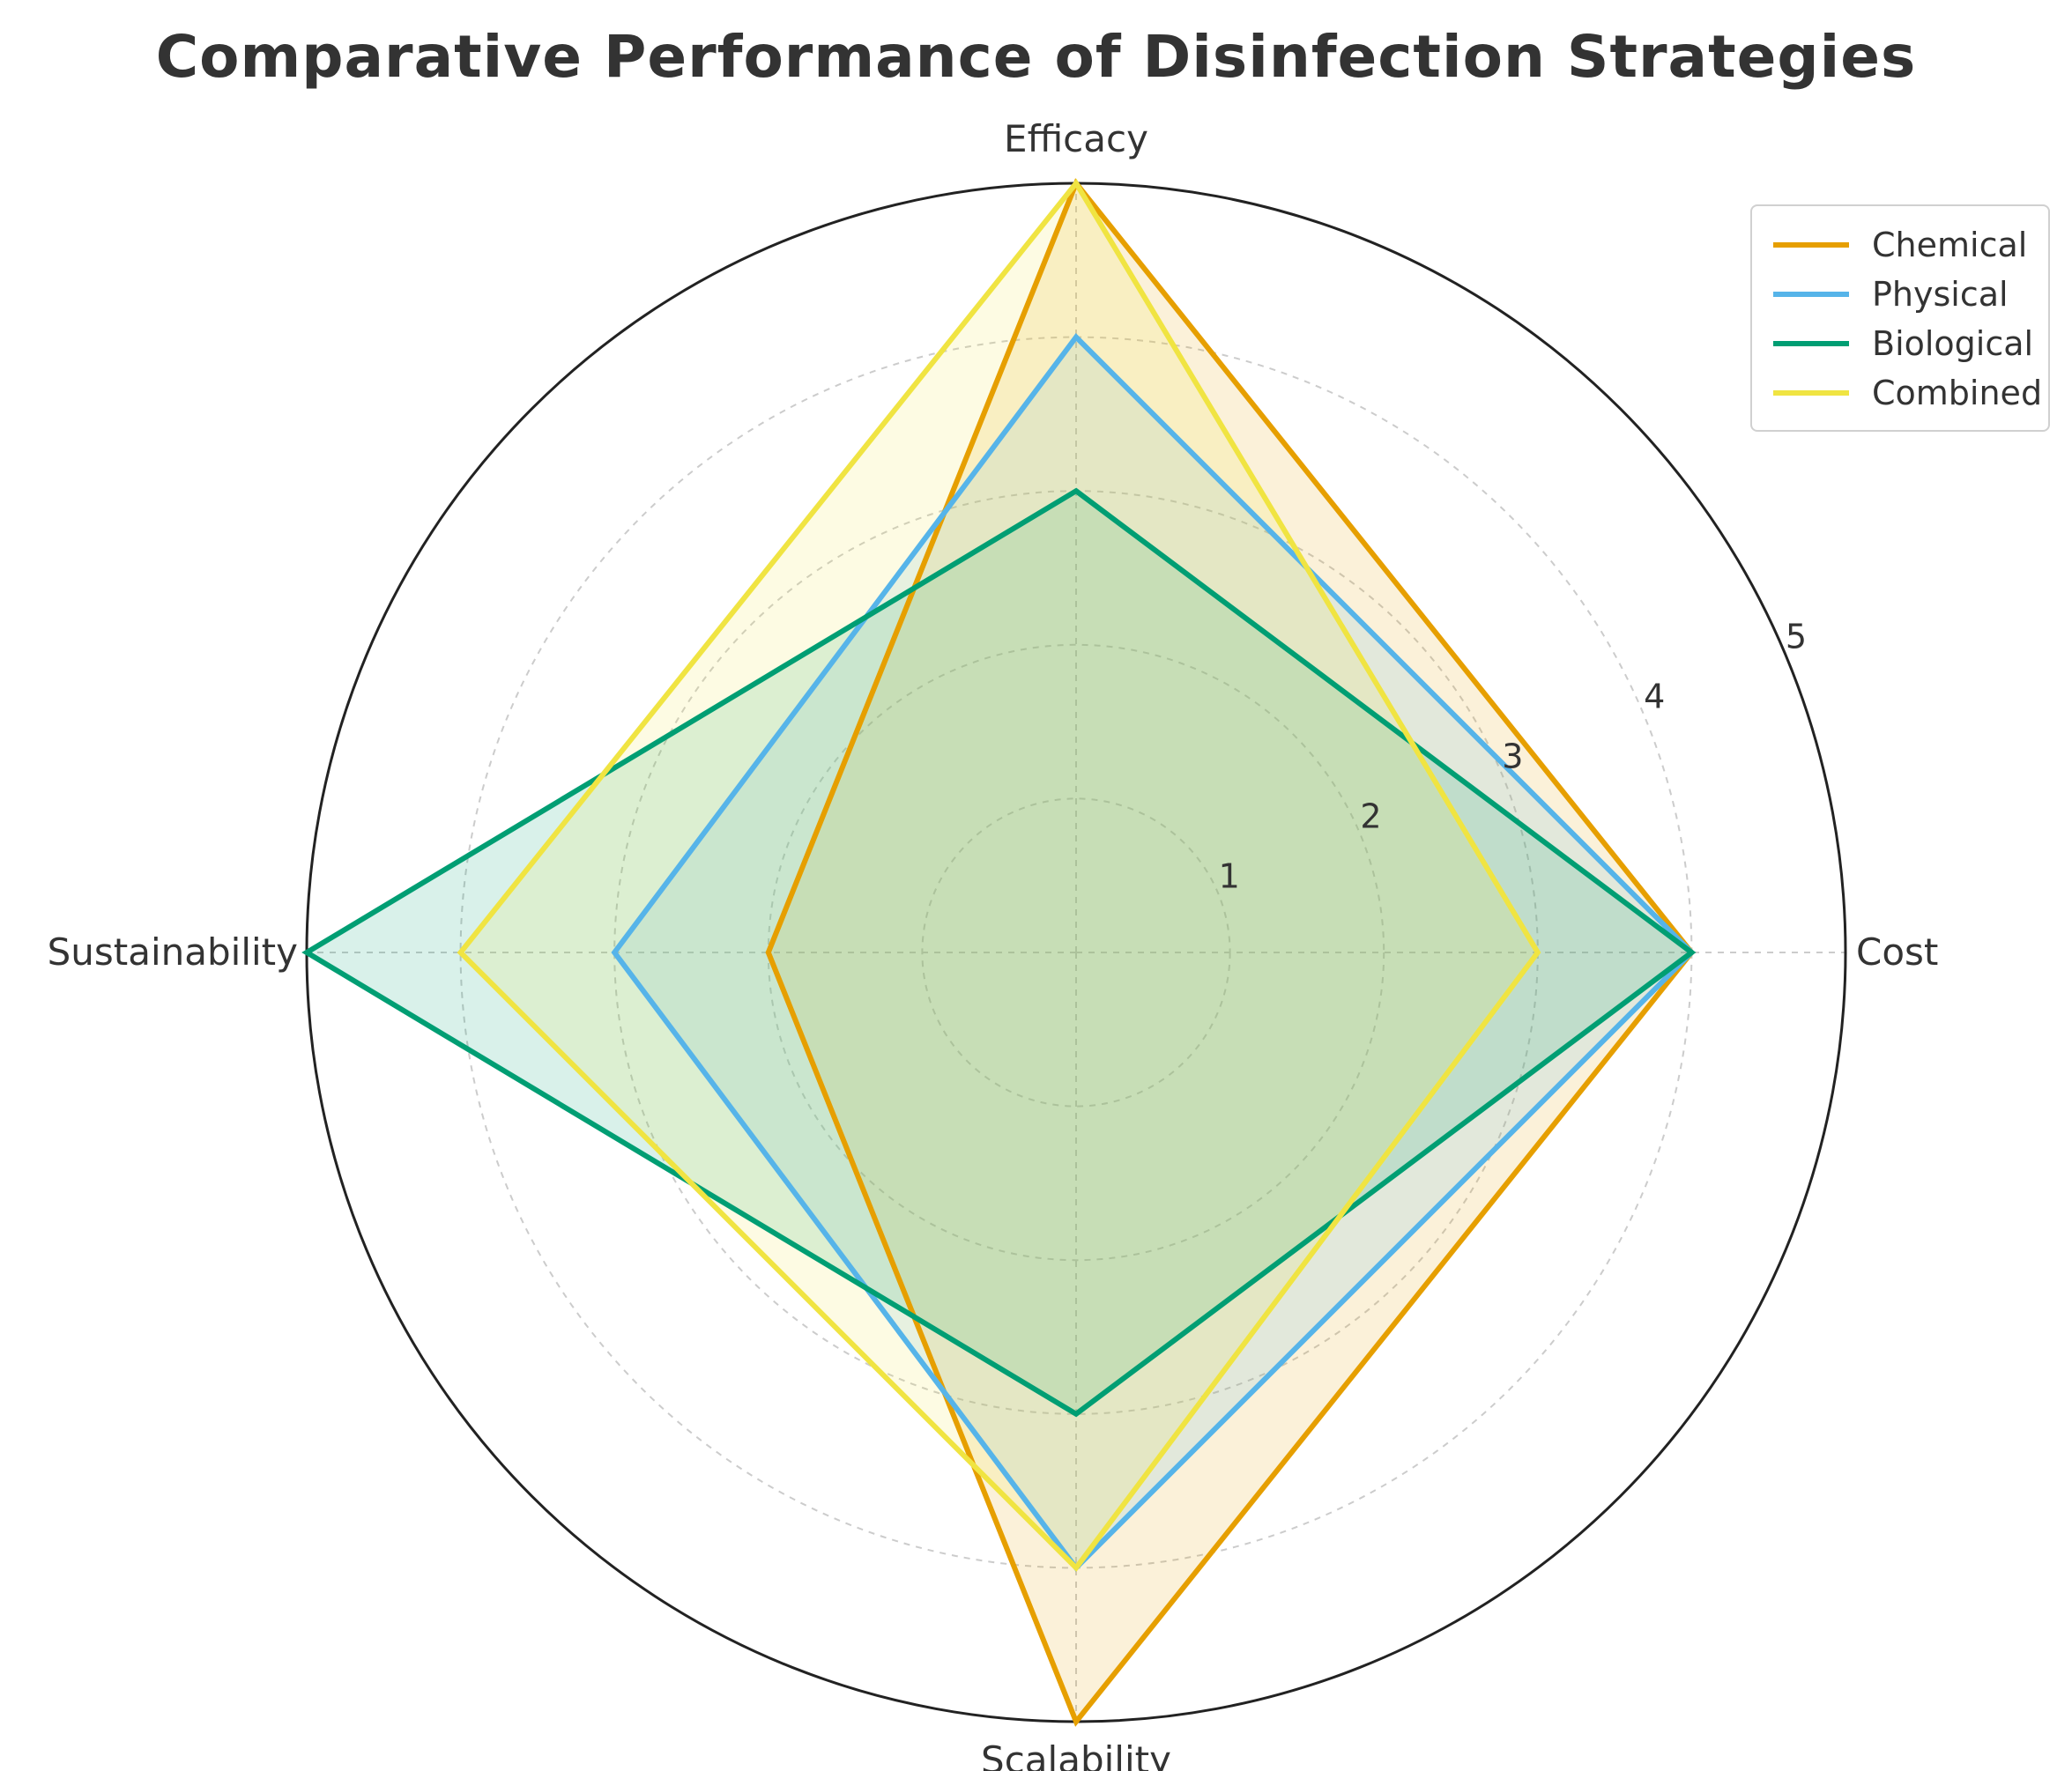 Image resolution: width=2072 pixels, height=1771 pixels. Describe the element at coordinates (1897, 952) in the screenshot. I see `axis-label-cost: Cost` at that location.